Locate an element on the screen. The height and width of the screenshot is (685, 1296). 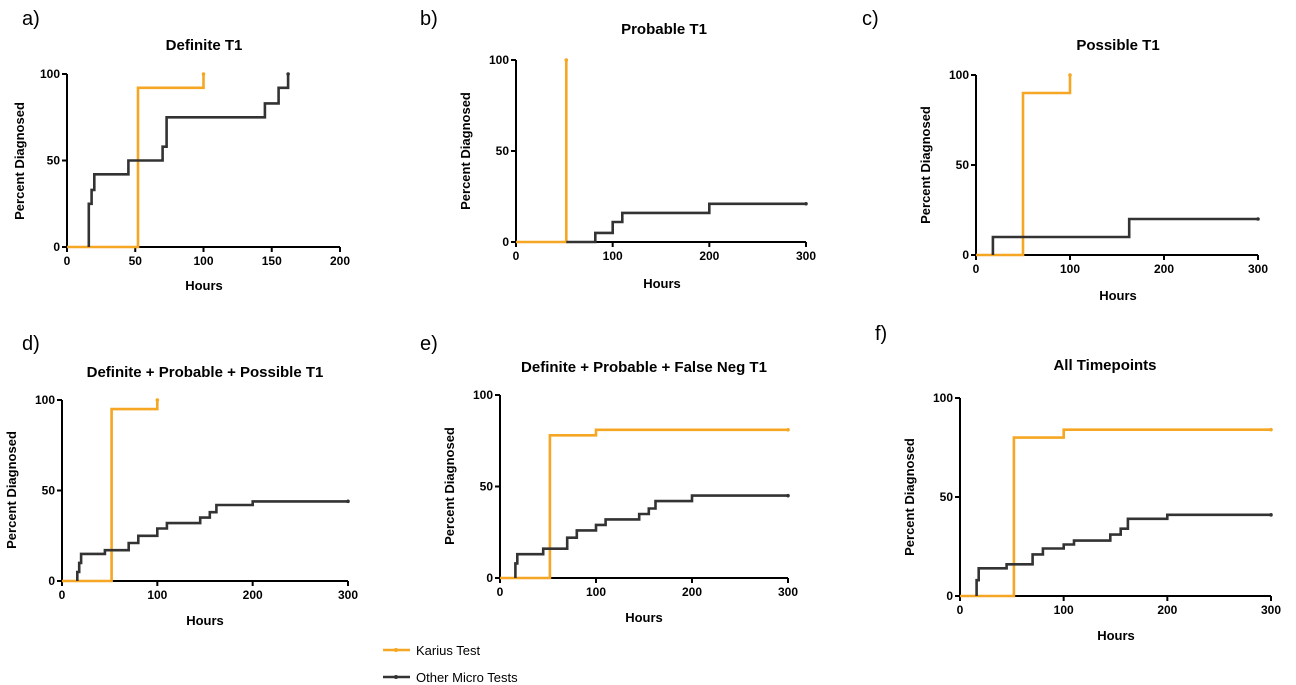
chart-title: Probable T1 is located at coordinates (664, 29).